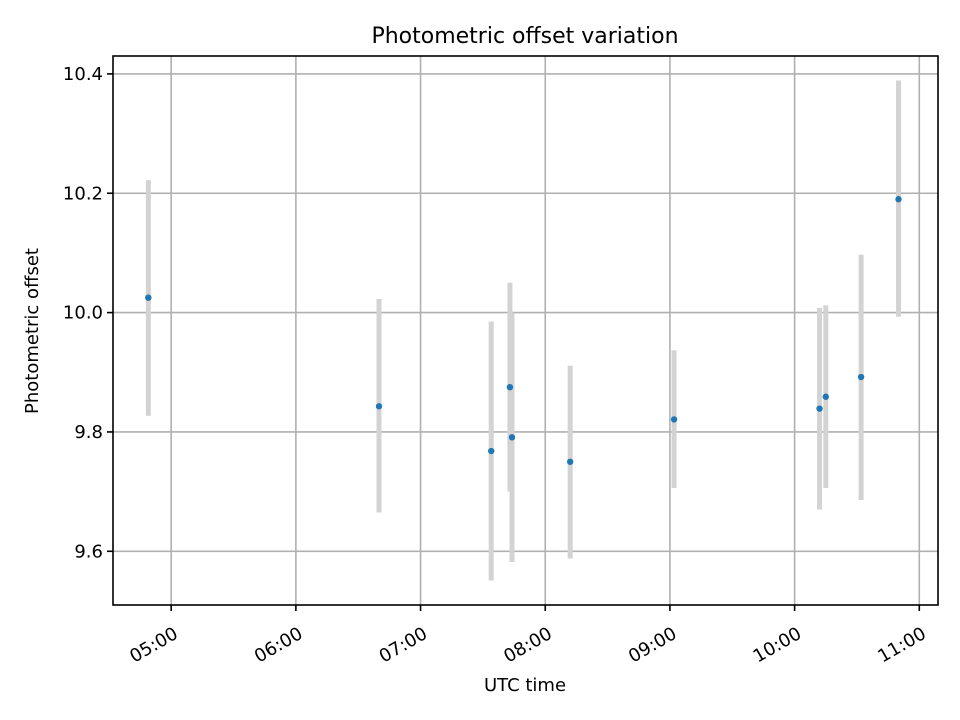 This screenshot has width=960, height=720. Describe the element at coordinates (83, 193) in the screenshot. I see `y-tick-label: 10.2` at that location.